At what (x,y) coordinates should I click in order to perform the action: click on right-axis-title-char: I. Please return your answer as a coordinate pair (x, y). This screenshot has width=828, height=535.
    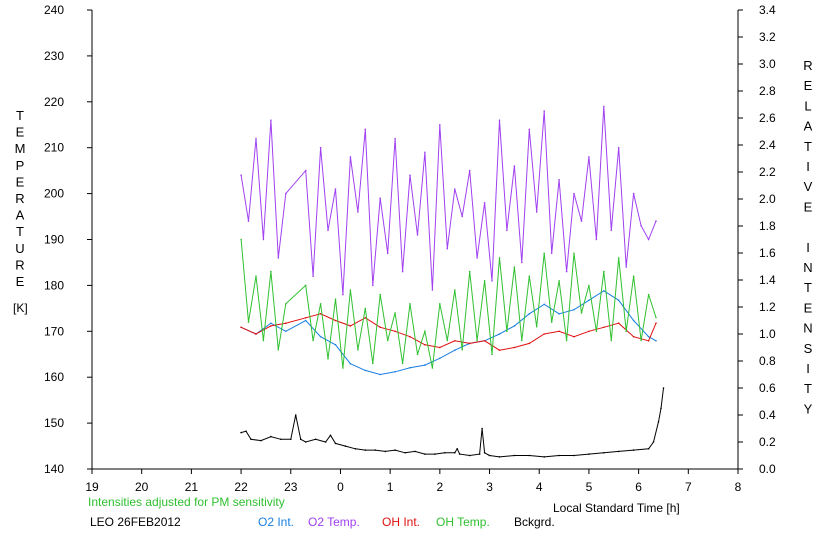
    Looking at the image, I should click on (808, 166).